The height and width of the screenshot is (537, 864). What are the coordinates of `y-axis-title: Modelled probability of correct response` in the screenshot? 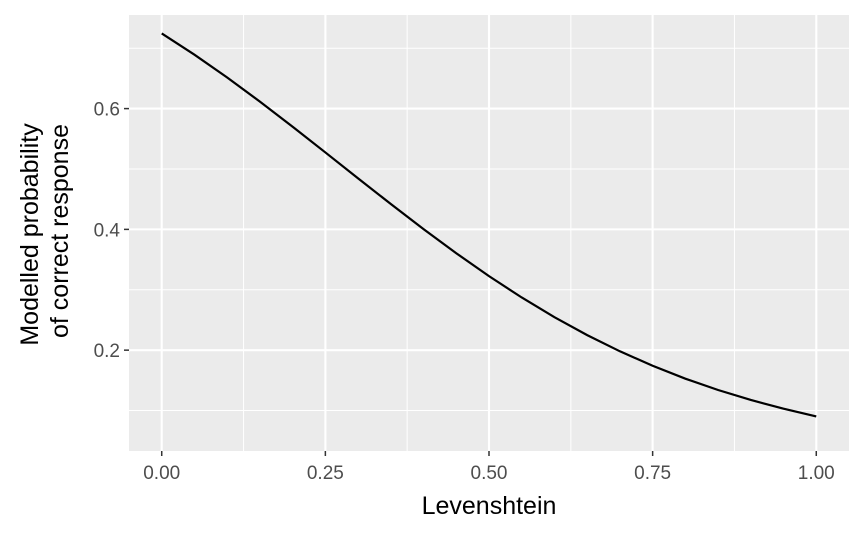 It's located at (45, 230).